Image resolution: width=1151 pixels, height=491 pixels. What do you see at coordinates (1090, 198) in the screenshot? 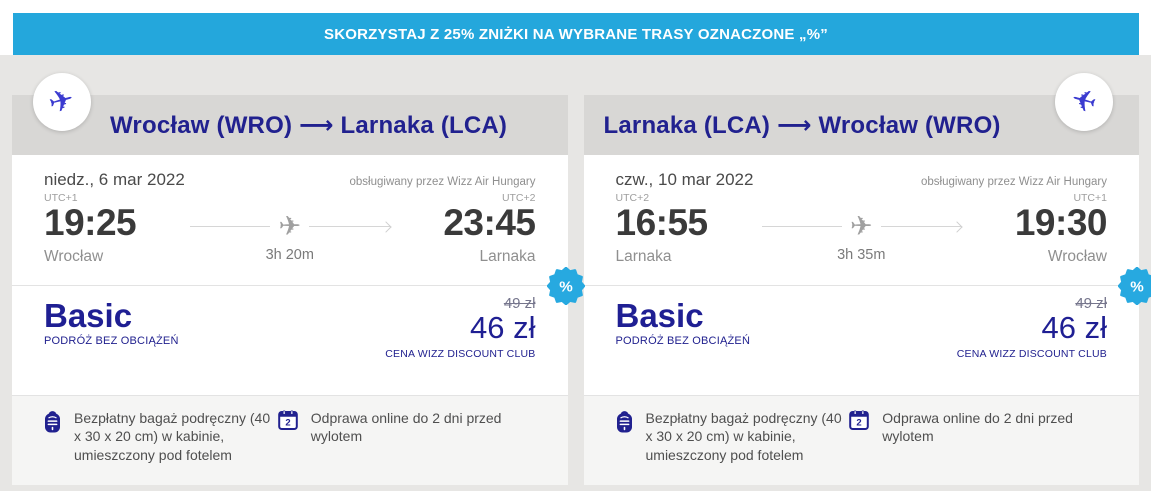
I see `arrival-utc-label: UTC+1` at bounding box center [1090, 198].